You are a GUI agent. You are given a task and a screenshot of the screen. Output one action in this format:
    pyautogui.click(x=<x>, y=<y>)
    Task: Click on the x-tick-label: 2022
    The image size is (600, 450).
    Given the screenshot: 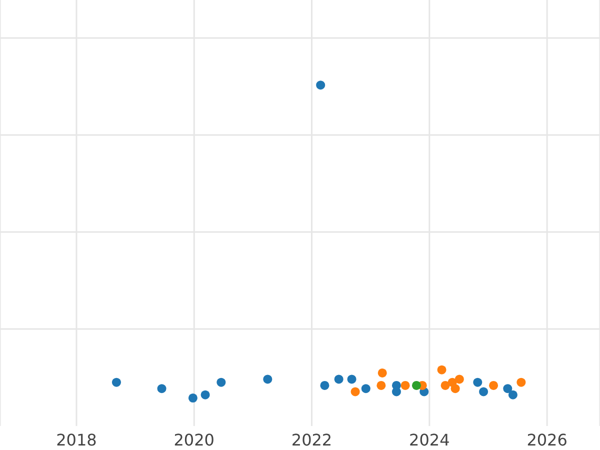 What is the action you would take?
    pyautogui.click(x=311, y=440)
    